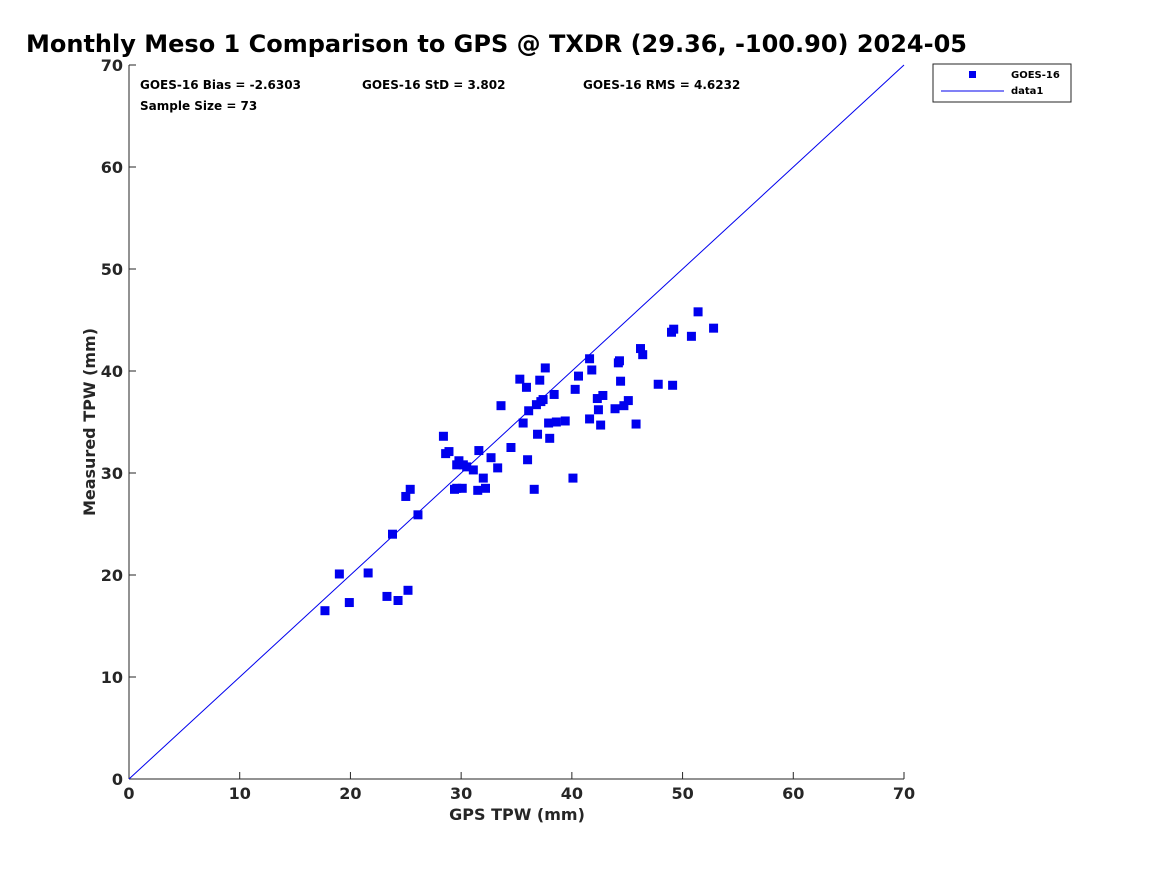  I want to click on legend: GOES-16 data1, so click(1002, 83).